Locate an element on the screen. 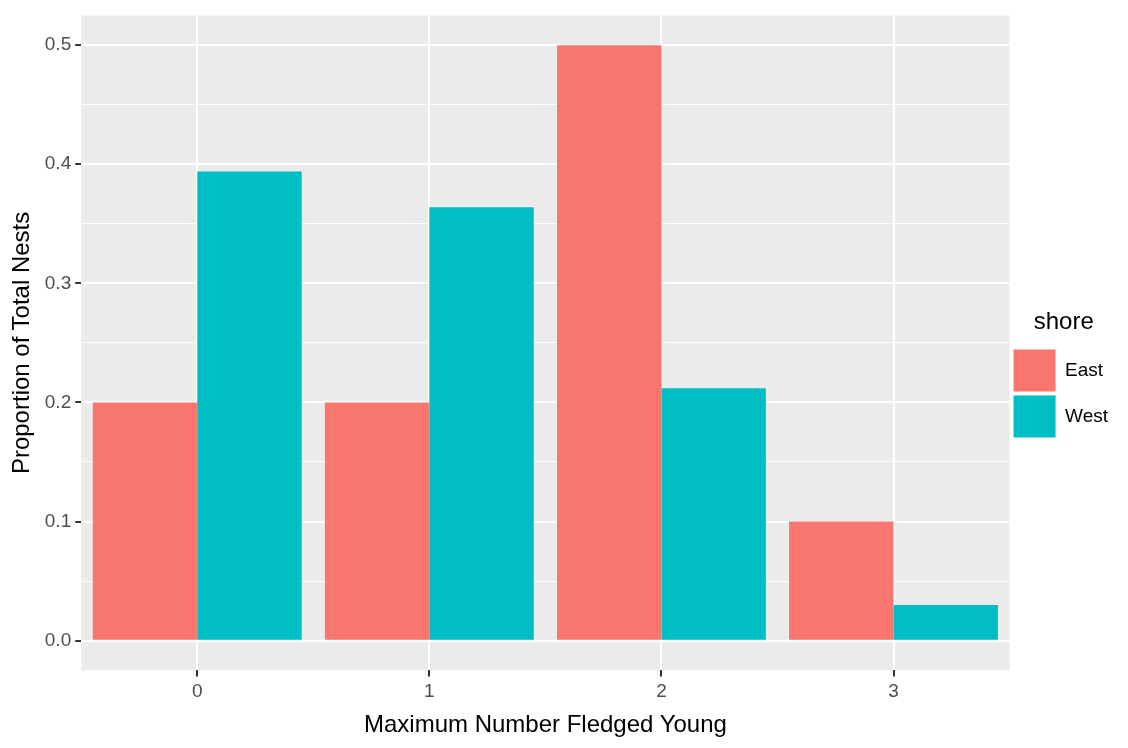 The width and height of the screenshot is (1128, 748). y-tick-label: 0.5 is located at coordinates (58, 44).